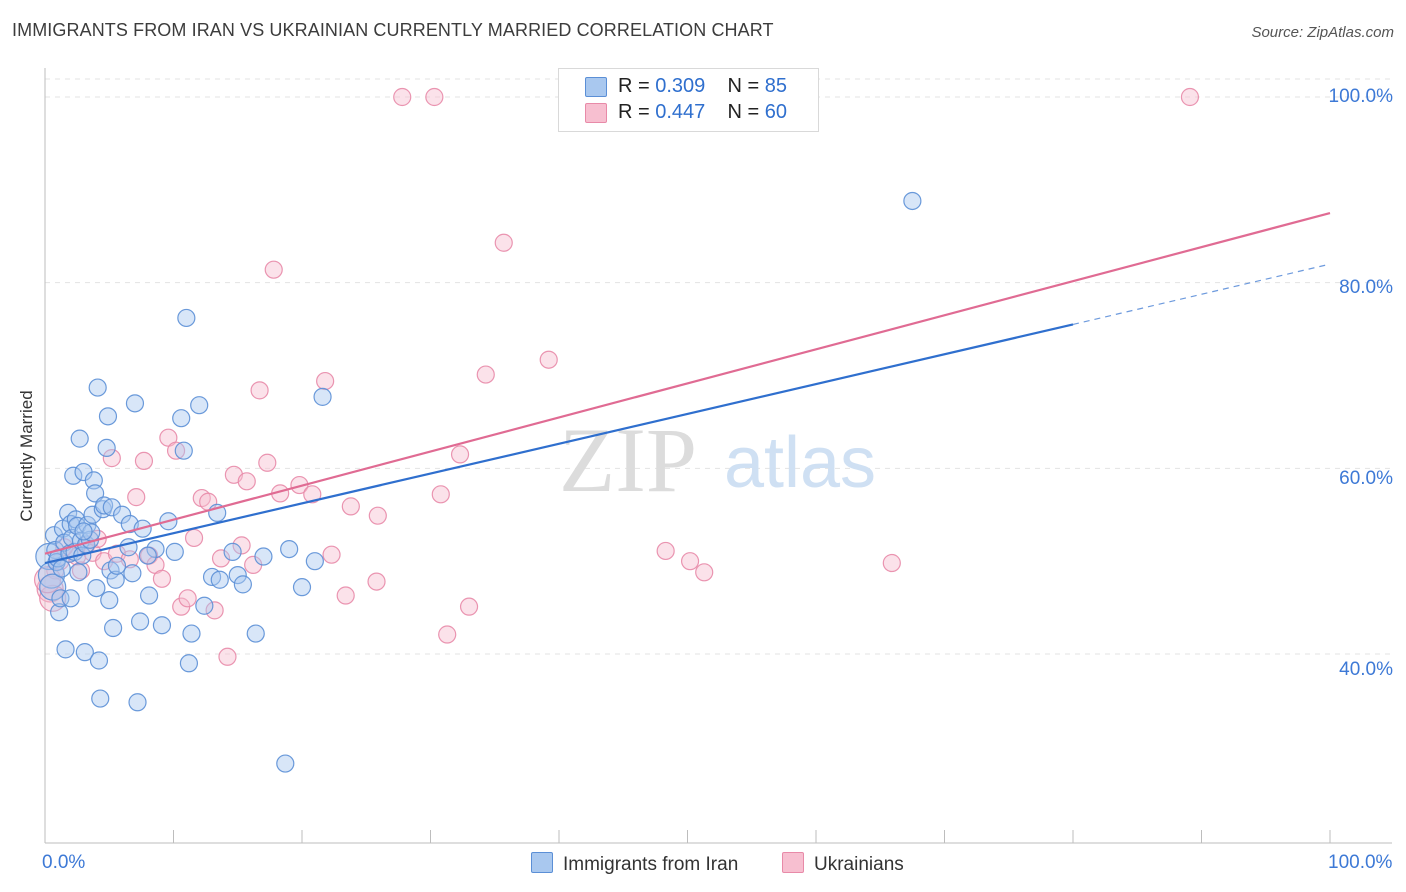 This screenshot has height=892, width=1406. I want to click on bottom-legend-label-iran: Immigrants from Iran, so click(651, 864).